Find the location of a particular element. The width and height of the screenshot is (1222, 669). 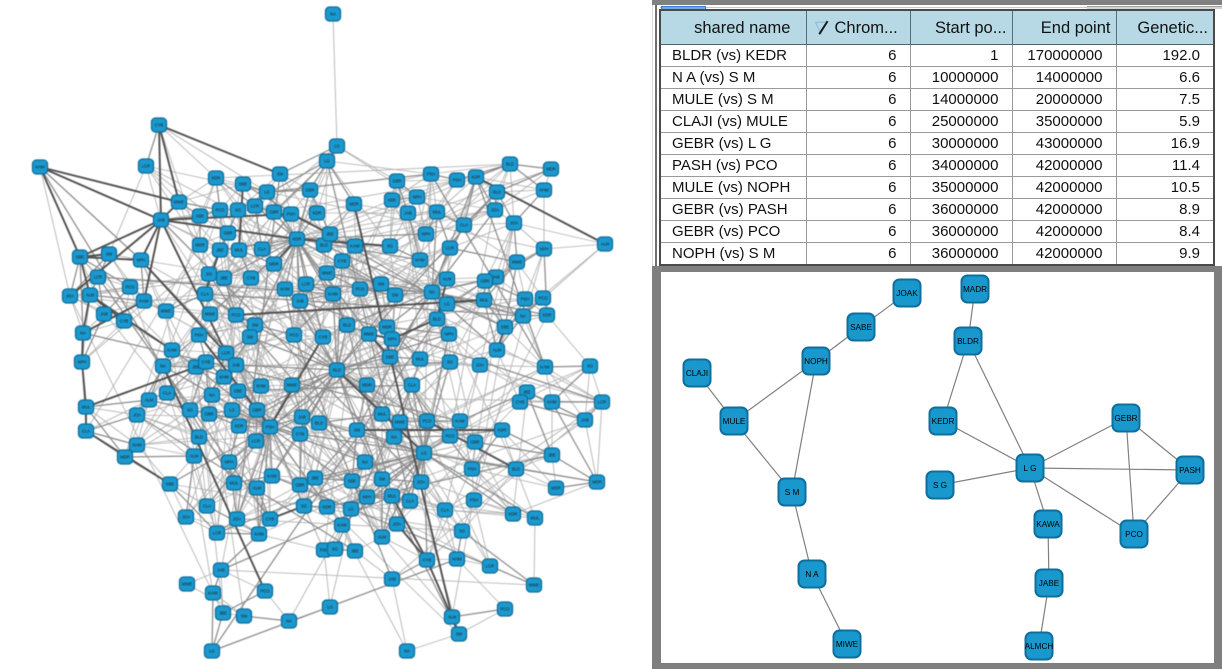

svg-text: KAWA is located at coordinates (1048, 524).